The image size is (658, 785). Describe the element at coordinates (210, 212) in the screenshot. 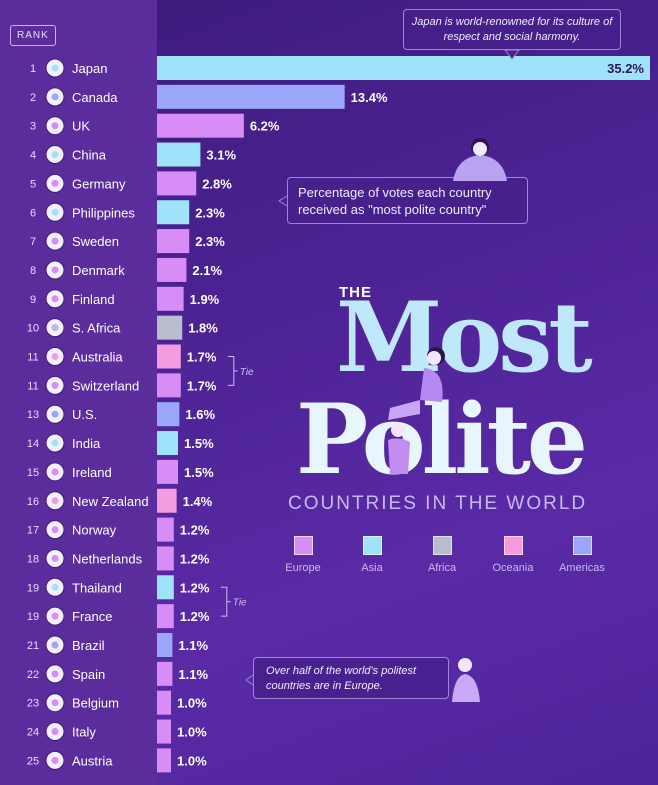

I see `value-label: 2.3%` at that location.